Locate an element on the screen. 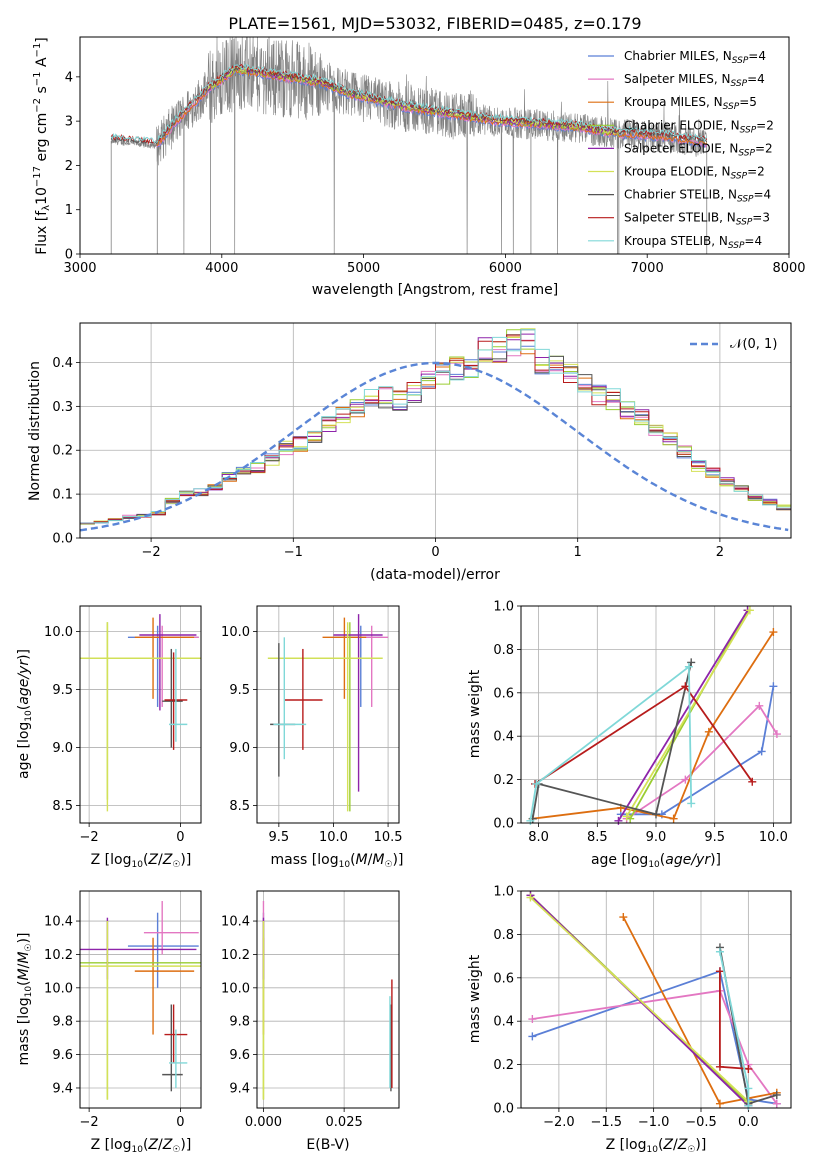  legend-label: Chabrier ELODIE, NSSP=2 is located at coordinates (699, 126).